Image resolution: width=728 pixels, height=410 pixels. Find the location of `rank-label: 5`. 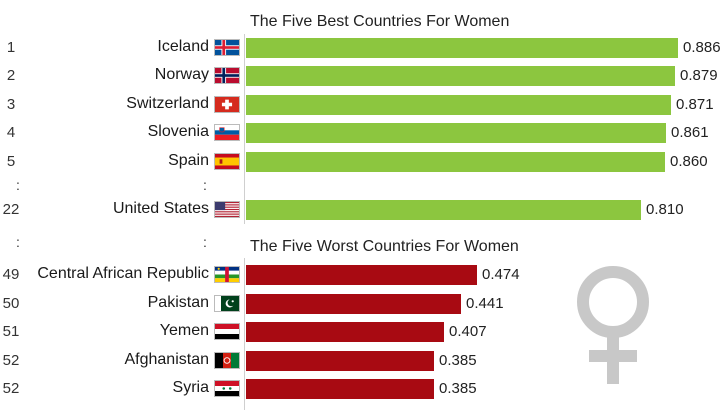

rank-label: 5 is located at coordinates (11, 161).